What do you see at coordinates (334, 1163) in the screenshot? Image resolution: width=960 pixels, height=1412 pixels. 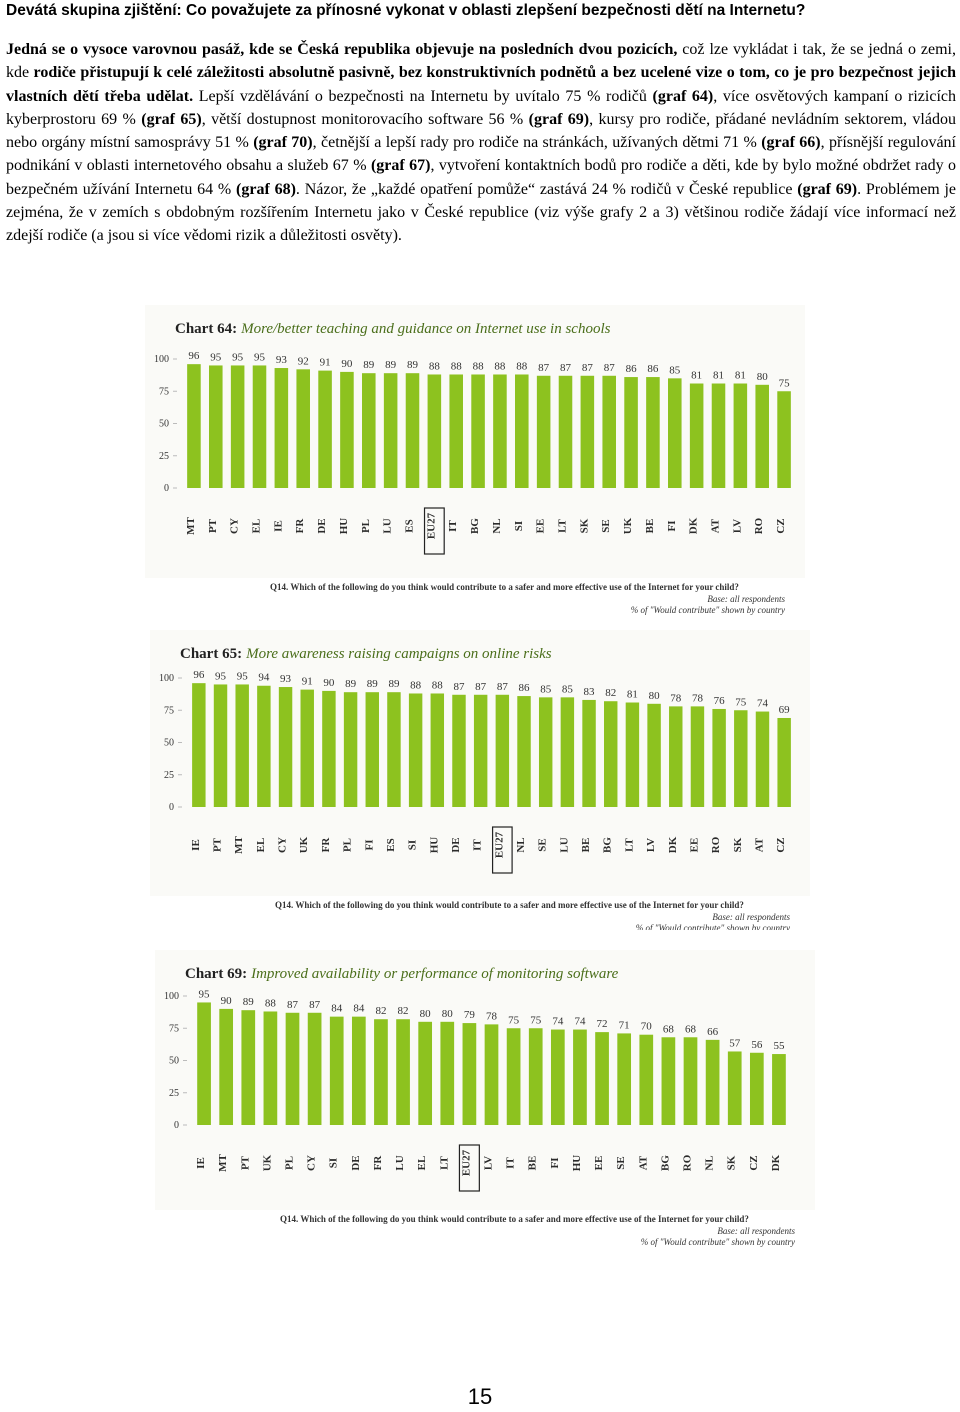 I see `x-tick-label: SI` at bounding box center [334, 1163].